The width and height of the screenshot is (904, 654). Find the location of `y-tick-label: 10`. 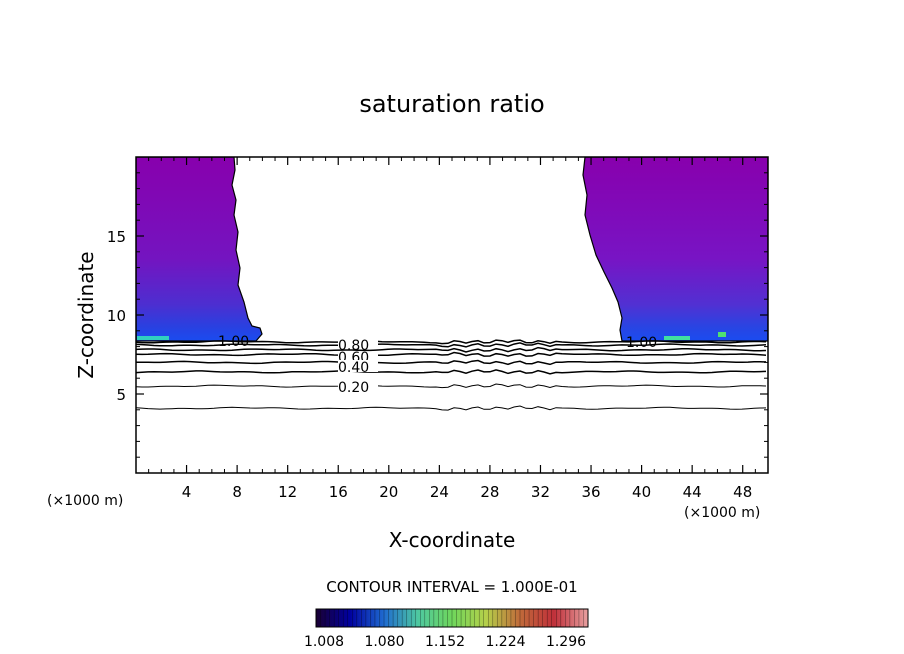

y-tick-label: 10 is located at coordinates (116, 316).